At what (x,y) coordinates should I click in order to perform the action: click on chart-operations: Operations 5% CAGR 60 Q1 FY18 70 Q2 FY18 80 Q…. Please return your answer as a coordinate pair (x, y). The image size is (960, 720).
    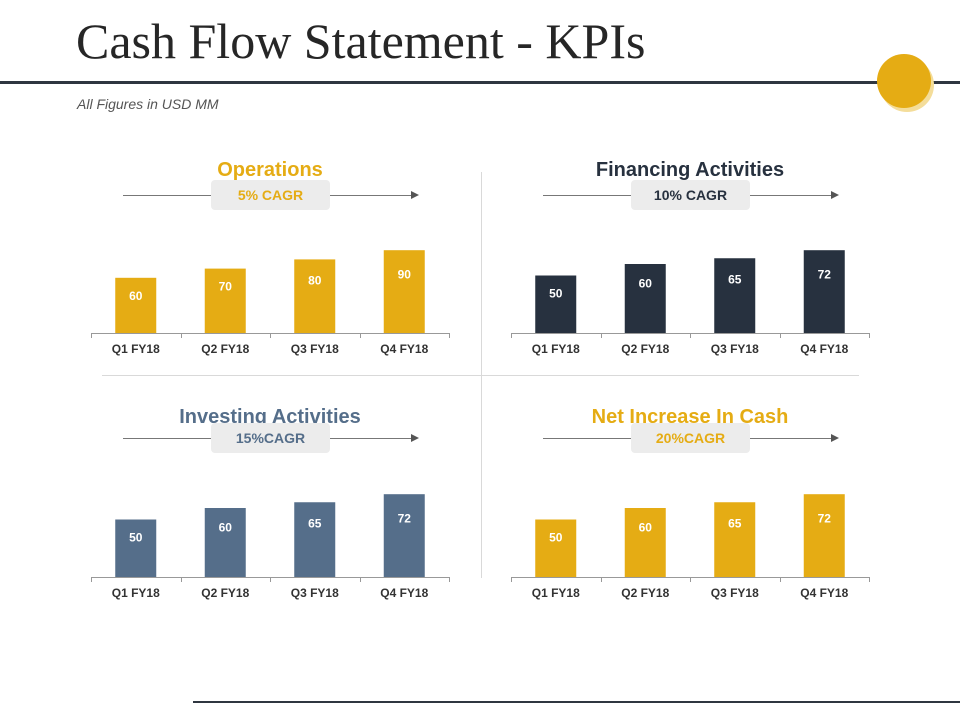
    Looking at the image, I should click on (270, 259).